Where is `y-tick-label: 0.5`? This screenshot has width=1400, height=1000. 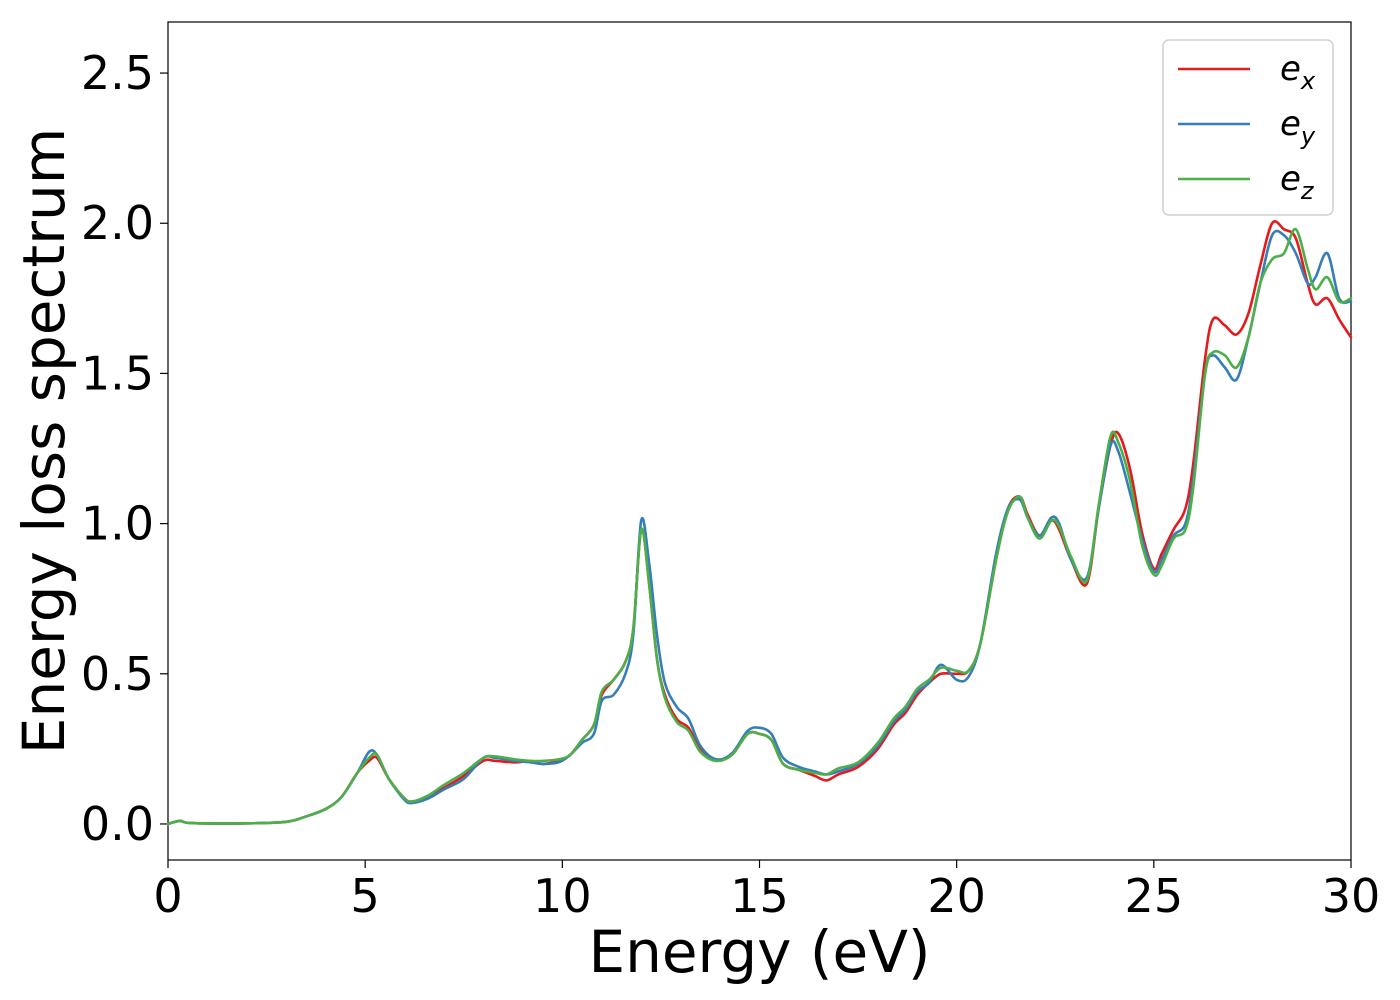 y-tick-label: 0.5 is located at coordinates (117, 674).